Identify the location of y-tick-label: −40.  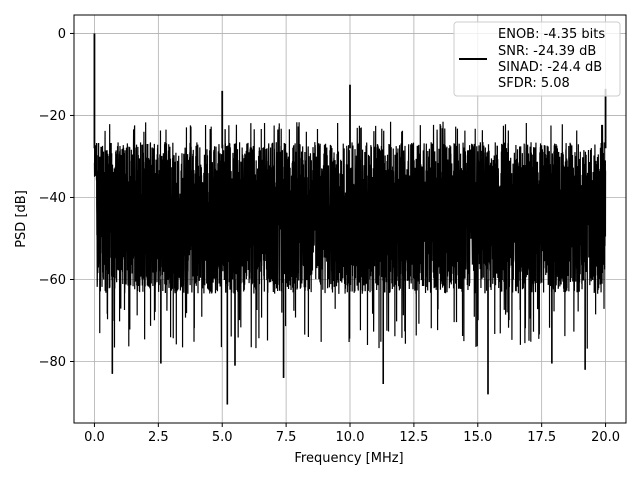
(52, 198).